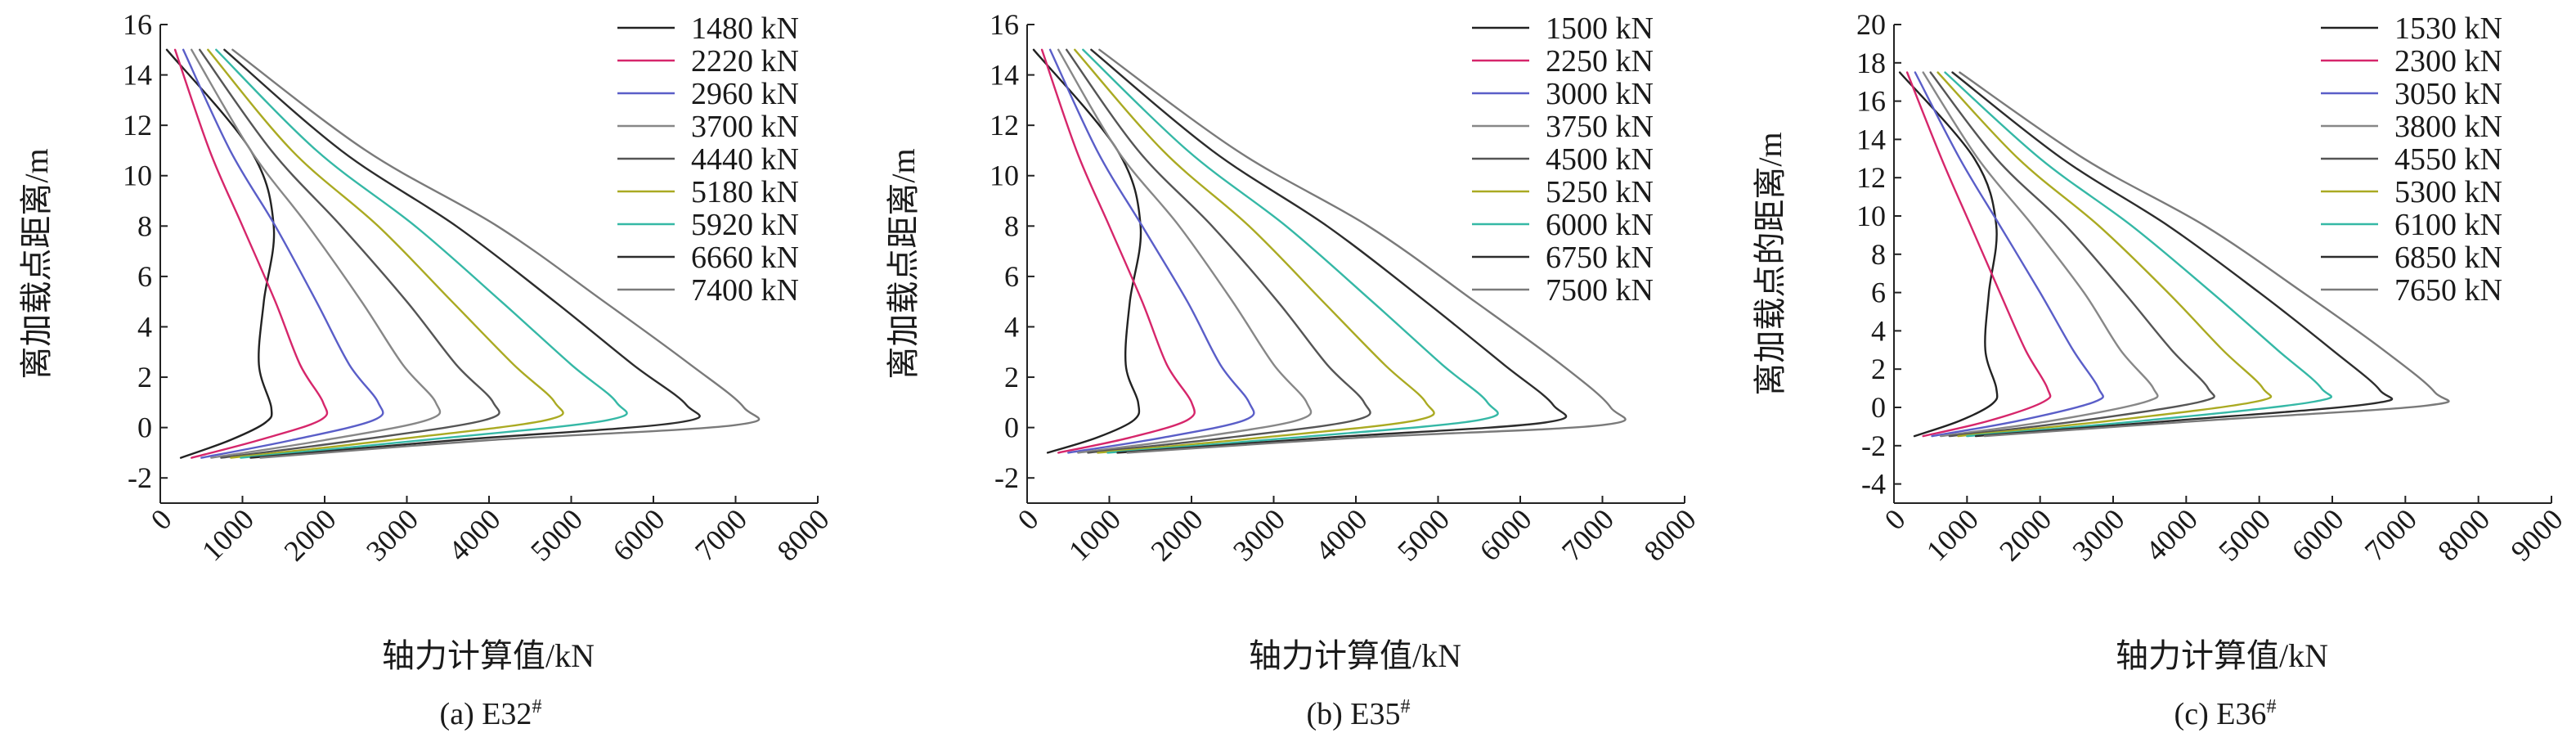  I want to click on legend-label: 6660 kN, so click(745, 258).